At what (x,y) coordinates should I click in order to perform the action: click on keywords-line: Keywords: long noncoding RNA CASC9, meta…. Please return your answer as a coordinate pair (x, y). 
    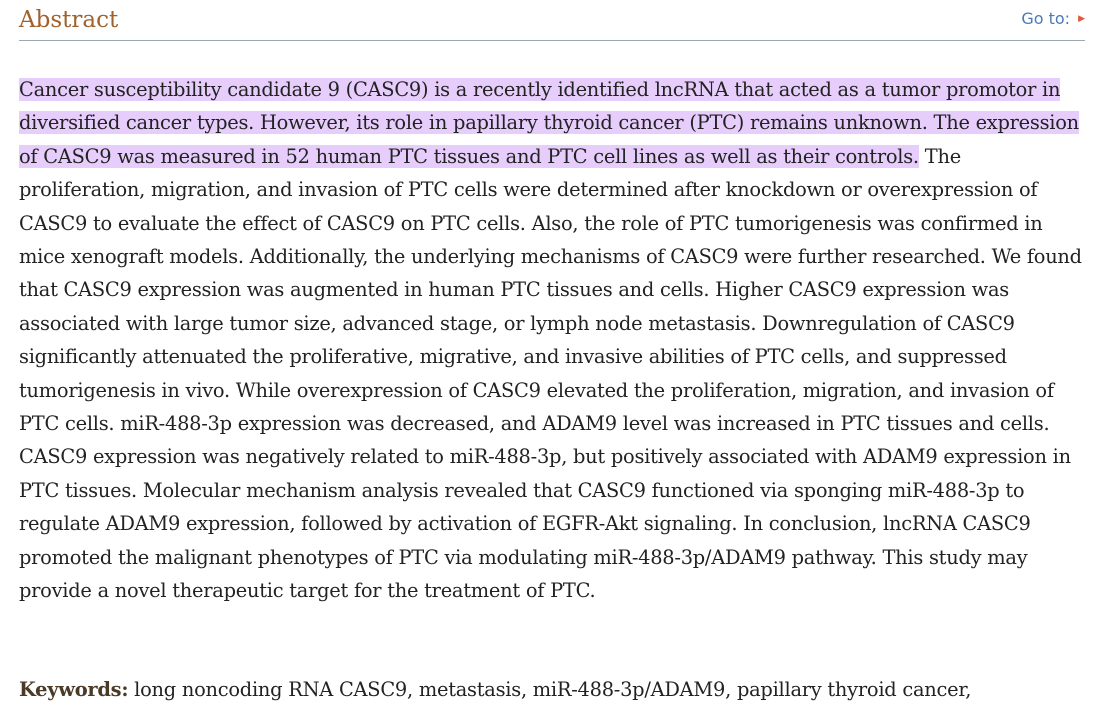
    Looking at the image, I should click on (552, 689).